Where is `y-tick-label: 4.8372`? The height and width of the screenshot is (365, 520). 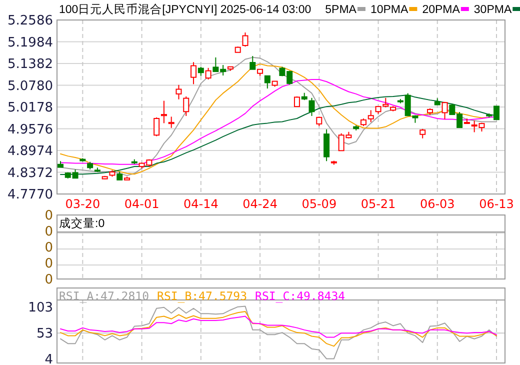
y-tick-label: 4.8372 is located at coordinates (30, 173).